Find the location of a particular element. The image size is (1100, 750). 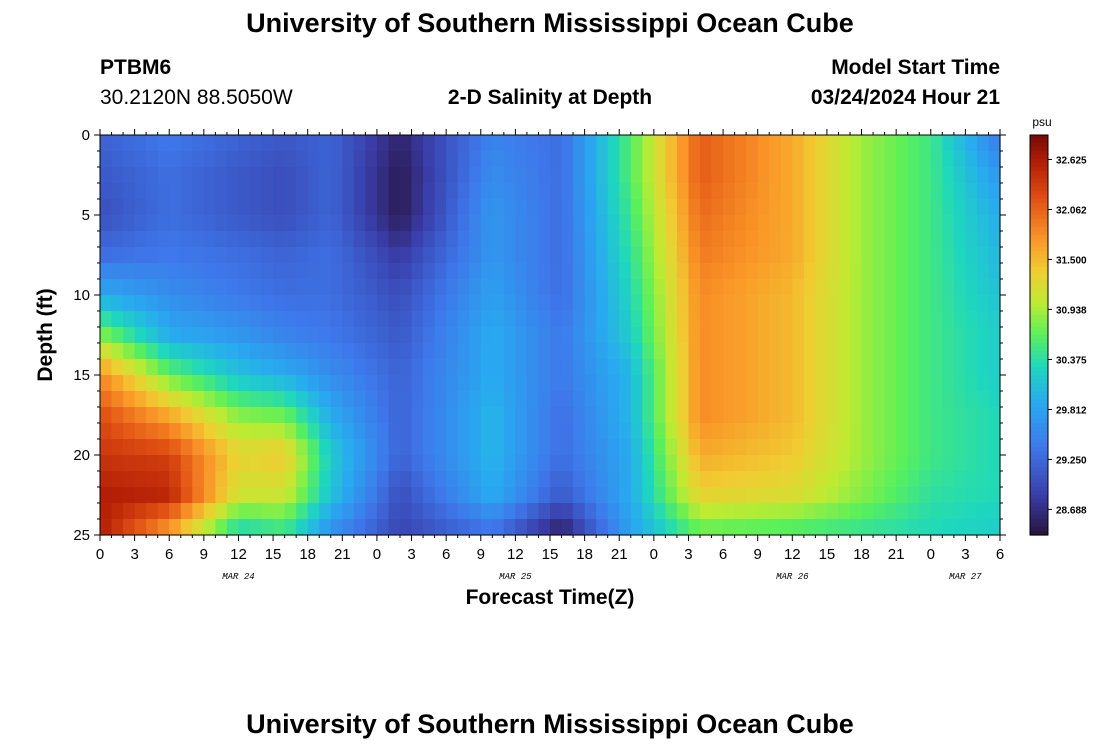

model-start-value: 03/24/2024 Hour 21 is located at coordinates (905, 97).